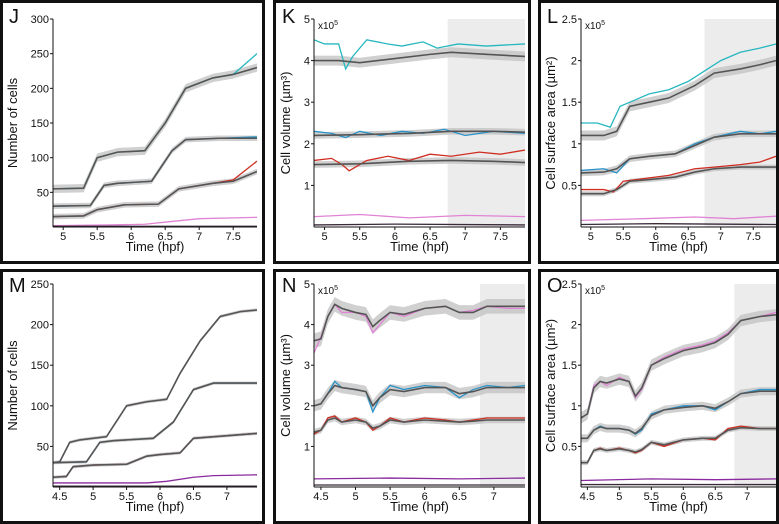 The width and height of the screenshot is (779, 524). Describe the element at coordinates (569, 103) in the screenshot. I see `y-tick-label: 1.5` at that location.